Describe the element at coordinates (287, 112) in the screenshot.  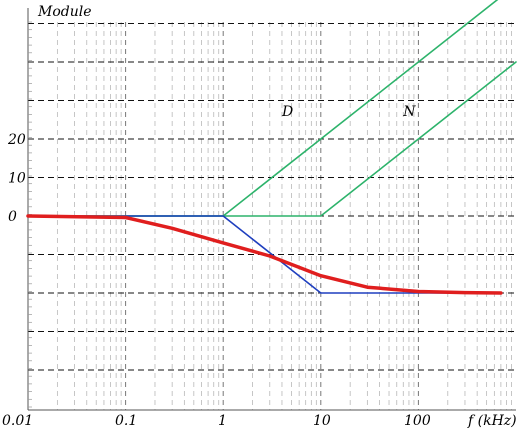
I see `series-annotation: D` at that location.